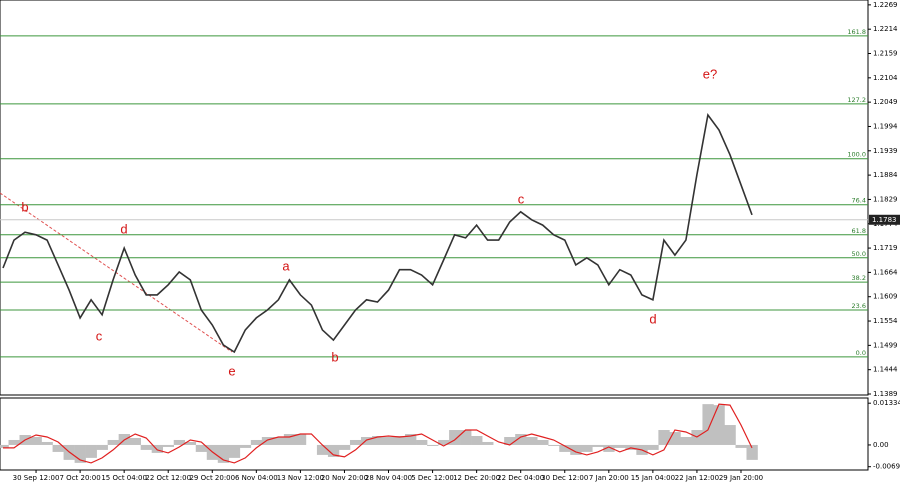  Describe the element at coordinates (885, 54) in the screenshot. I see `y-tick-label: 1.2159` at that location.